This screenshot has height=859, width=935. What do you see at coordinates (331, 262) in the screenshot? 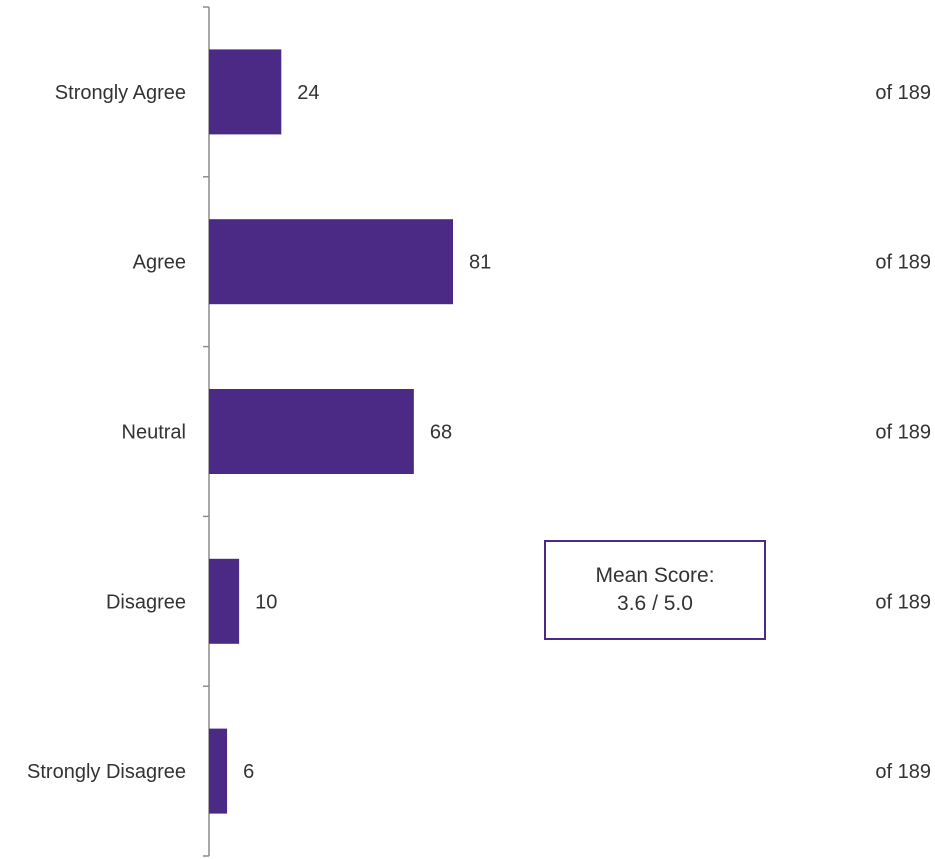
I see `bar-agree` at bounding box center [331, 262].